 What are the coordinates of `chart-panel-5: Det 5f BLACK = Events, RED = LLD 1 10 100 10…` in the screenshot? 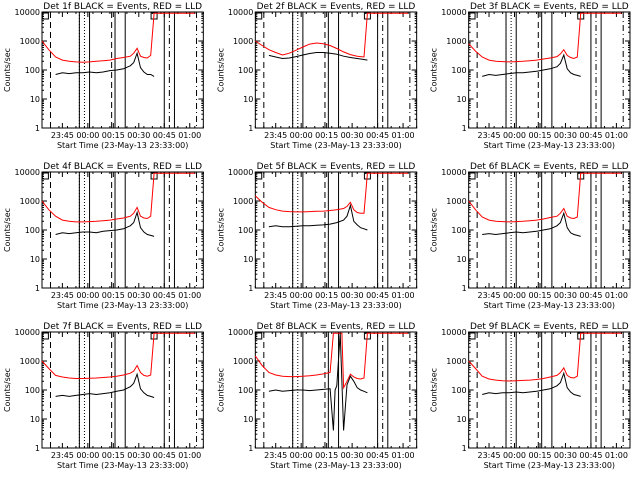 It's located at (317, 236).